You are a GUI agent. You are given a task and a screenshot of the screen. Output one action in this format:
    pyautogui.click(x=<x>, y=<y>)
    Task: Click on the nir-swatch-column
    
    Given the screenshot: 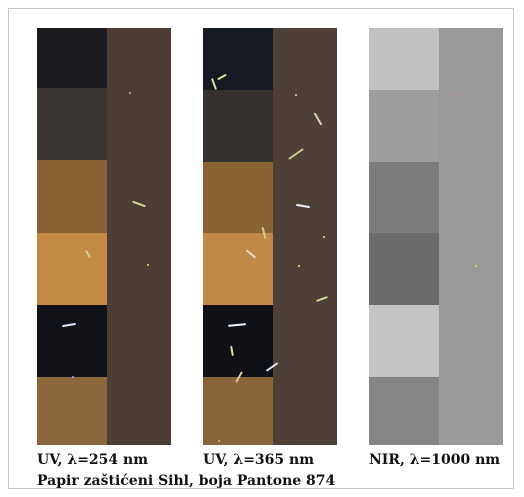 What is the action you would take?
    pyautogui.click(x=404, y=236)
    